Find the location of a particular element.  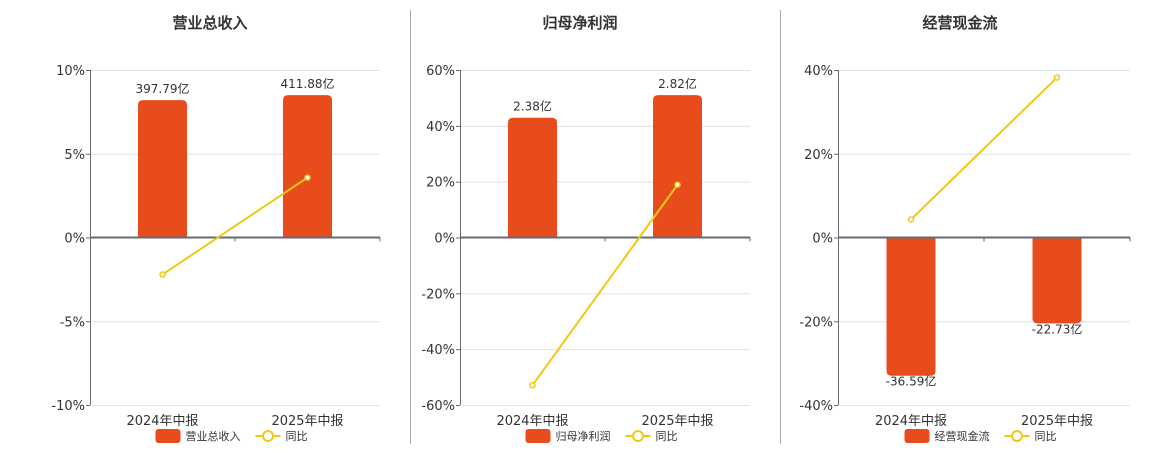

bar-value-label: 397.79亿 is located at coordinates (163, 88).